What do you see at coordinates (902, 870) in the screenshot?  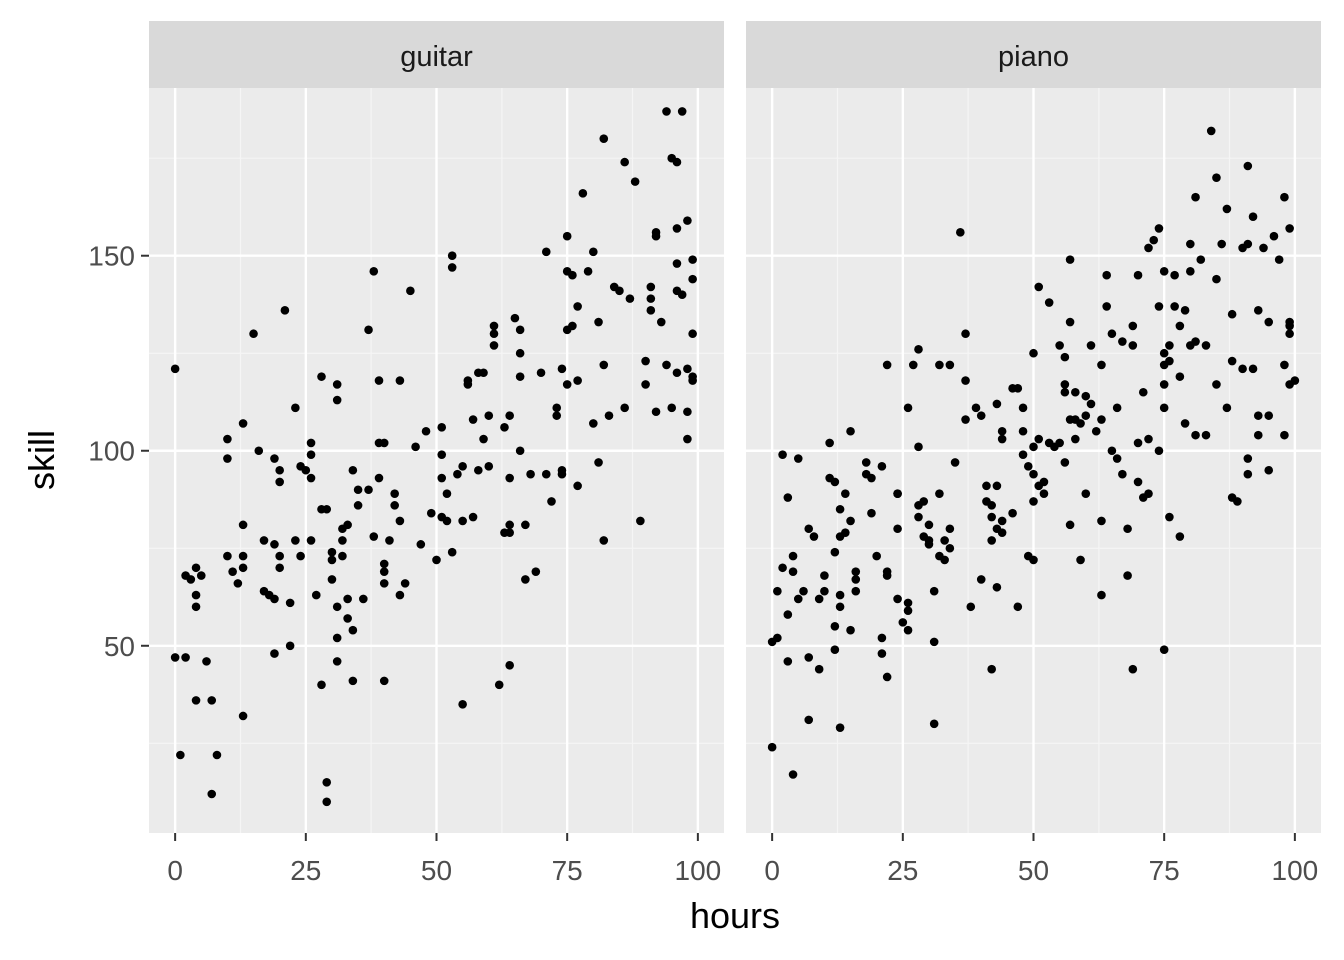 I see `x-tick-label: 25` at bounding box center [902, 870].